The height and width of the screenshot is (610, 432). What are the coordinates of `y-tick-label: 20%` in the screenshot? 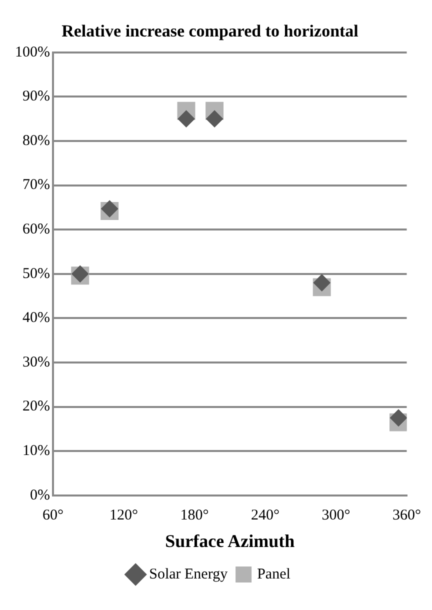 It's located at (36, 406).